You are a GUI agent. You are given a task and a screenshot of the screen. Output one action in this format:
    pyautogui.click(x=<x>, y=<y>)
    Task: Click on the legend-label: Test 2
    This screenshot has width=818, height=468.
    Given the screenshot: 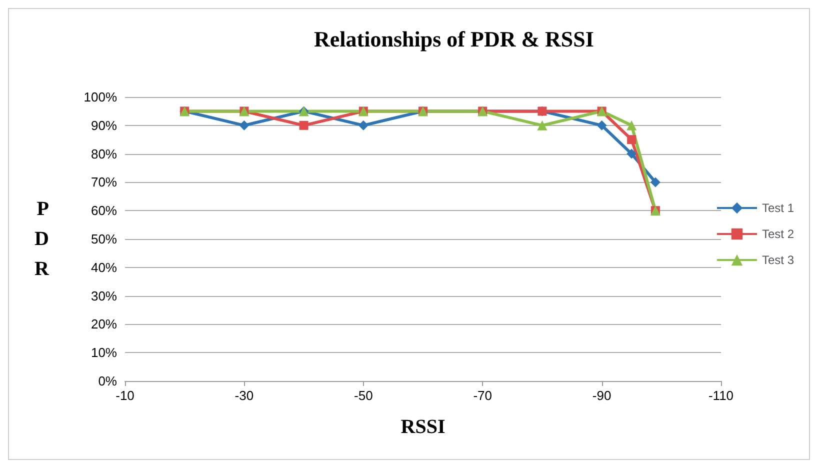 What is the action you would take?
    pyautogui.click(x=778, y=234)
    